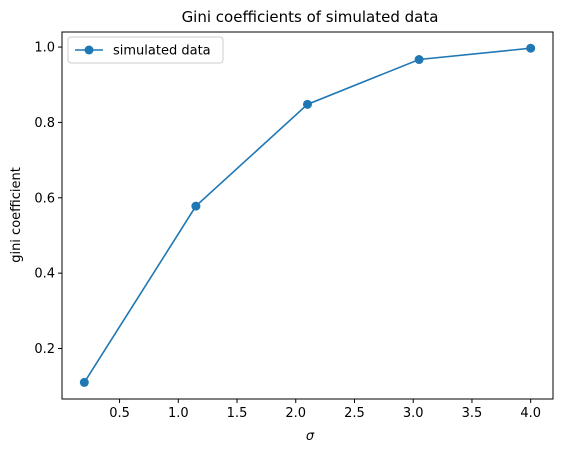 This screenshot has height=453, width=567. What do you see at coordinates (310, 17) in the screenshot?
I see `chart-title: Gini coefficients of simulated data` at bounding box center [310, 17].